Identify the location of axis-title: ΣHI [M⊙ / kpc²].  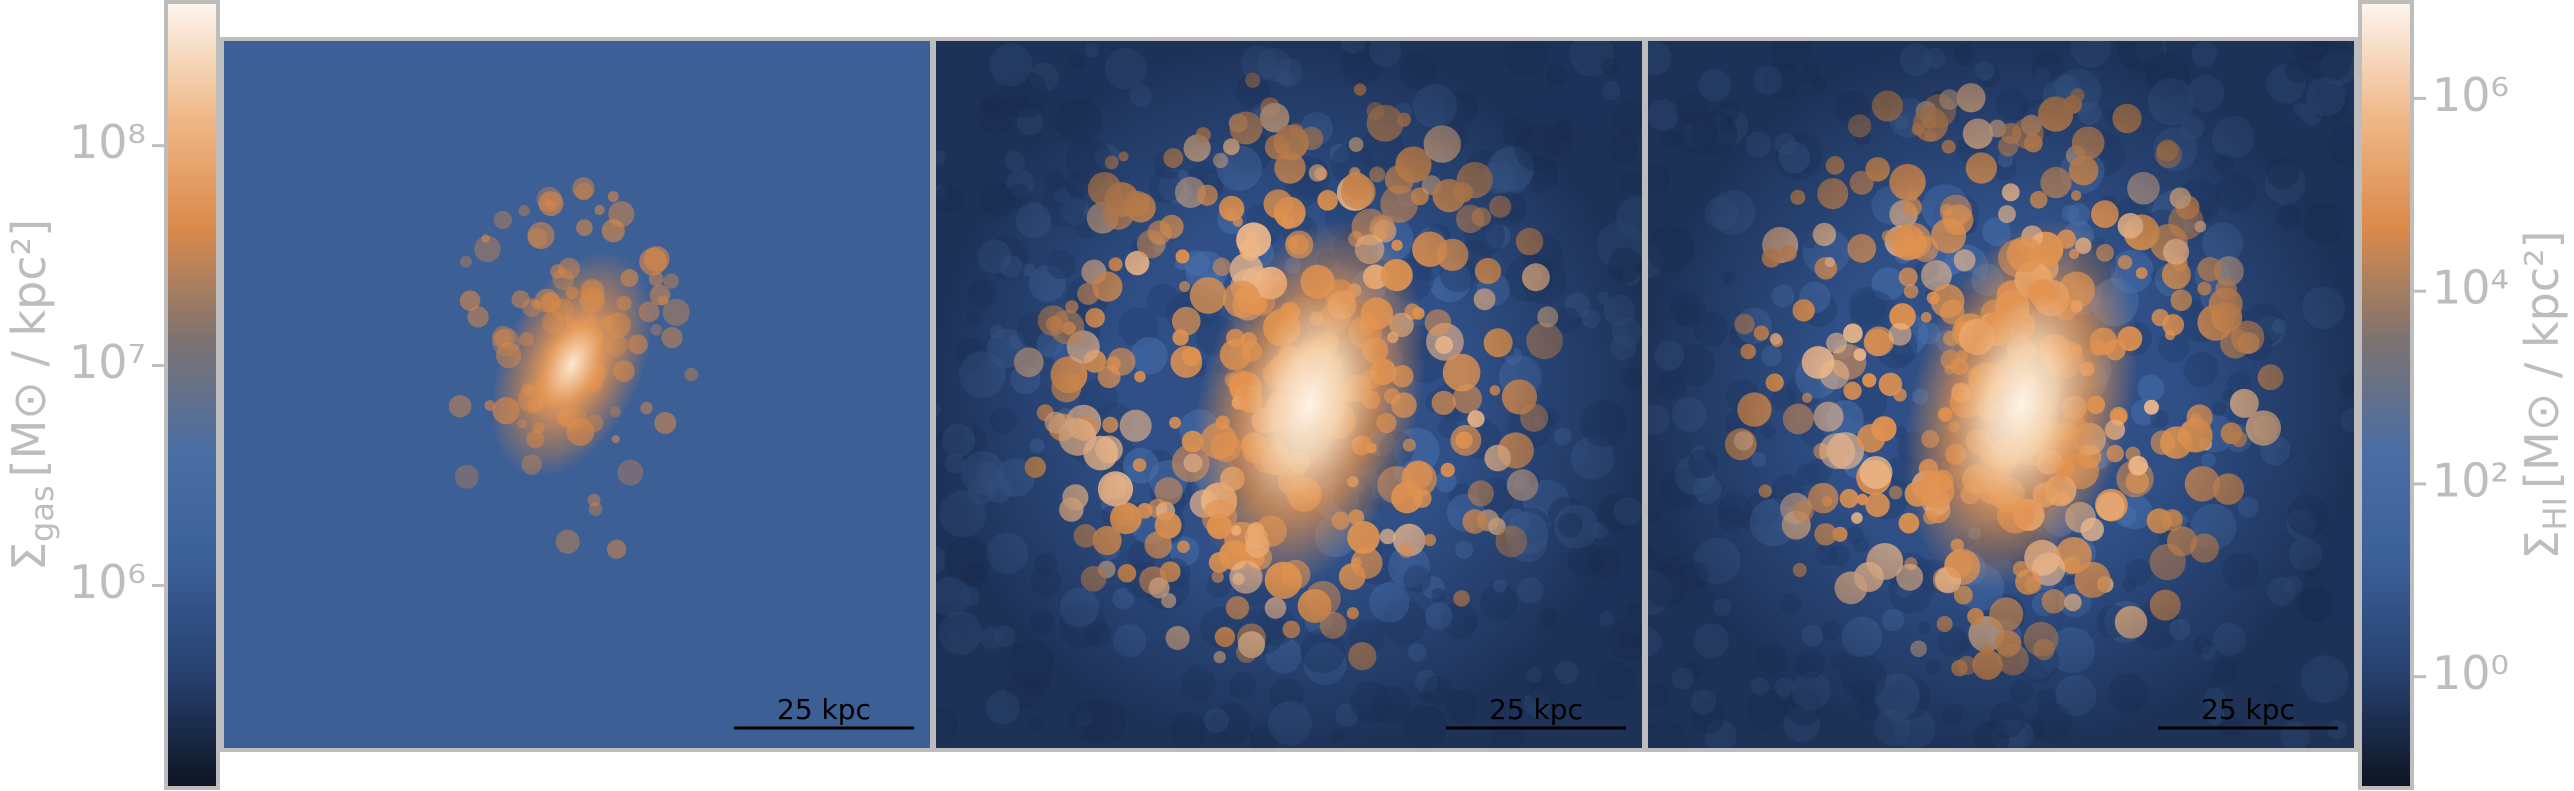
(2544, 394).